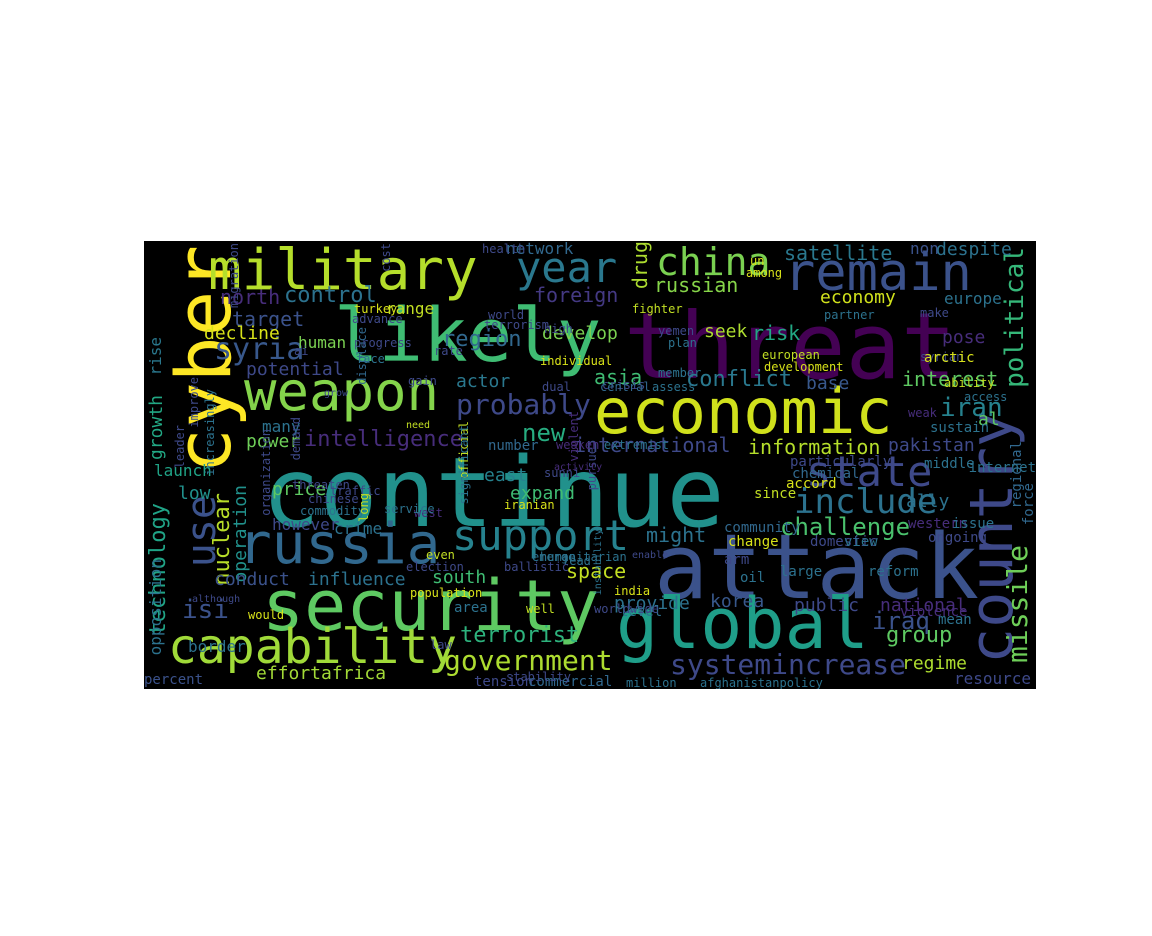 This screenshot has height=936, width=1152. What do you see at coordinates (986, 397) in the screenshot?
I see `word-access: access` at bounding box center [986, 397].